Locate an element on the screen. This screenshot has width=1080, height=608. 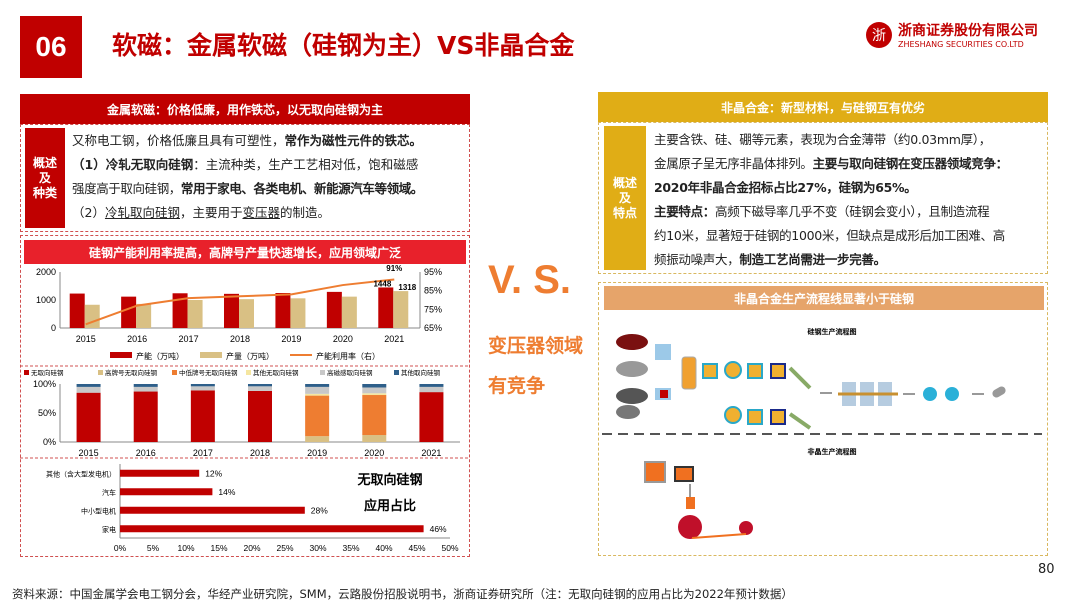
left-side-label: 概述 及 种类 is located at coordinates (45, 178).